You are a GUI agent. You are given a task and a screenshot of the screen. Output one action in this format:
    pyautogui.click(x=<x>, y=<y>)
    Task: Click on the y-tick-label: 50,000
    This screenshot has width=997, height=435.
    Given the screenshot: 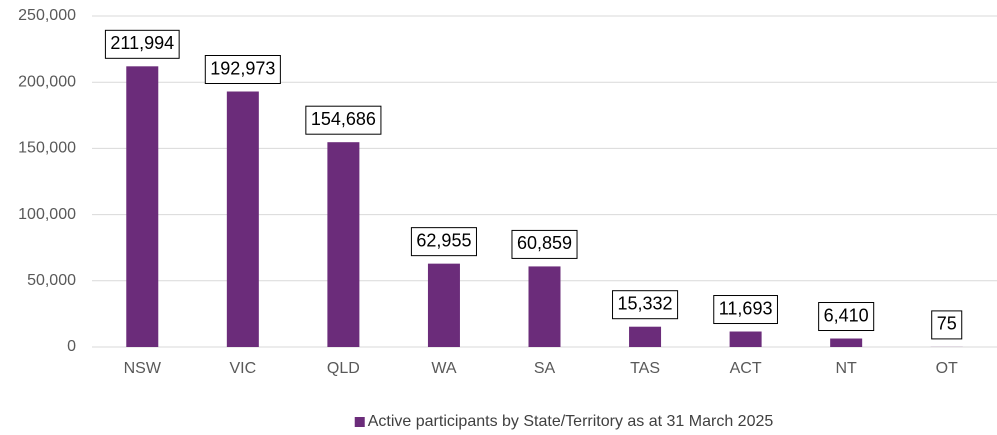 What is the action you would take?
    pyautogui.click(x=51, y=280)
    